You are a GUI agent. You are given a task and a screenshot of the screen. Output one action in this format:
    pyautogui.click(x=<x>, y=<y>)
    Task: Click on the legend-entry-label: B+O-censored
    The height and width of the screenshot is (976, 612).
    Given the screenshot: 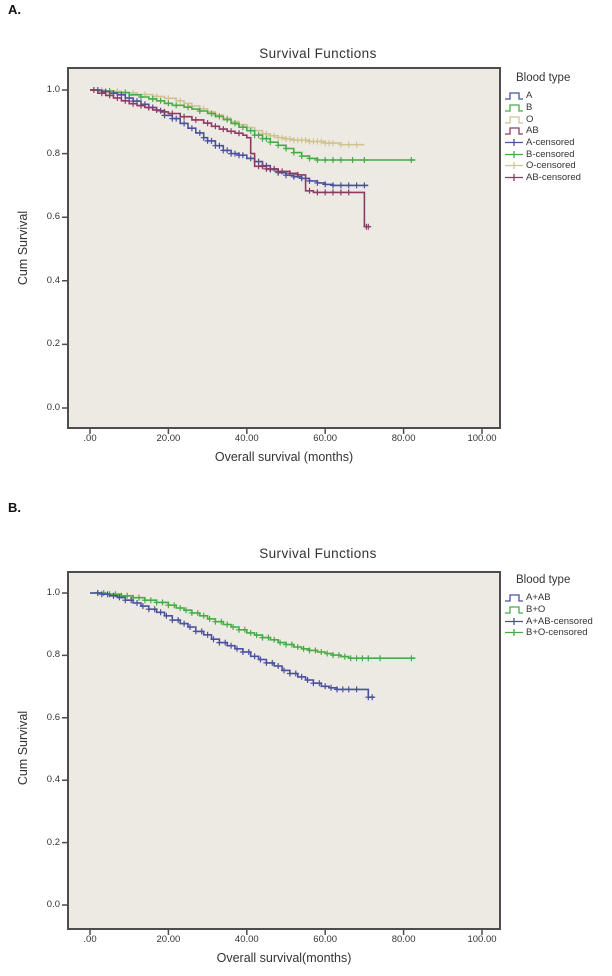 What is the action you would take?
    pyautogui.click(x=557, y=633)
    